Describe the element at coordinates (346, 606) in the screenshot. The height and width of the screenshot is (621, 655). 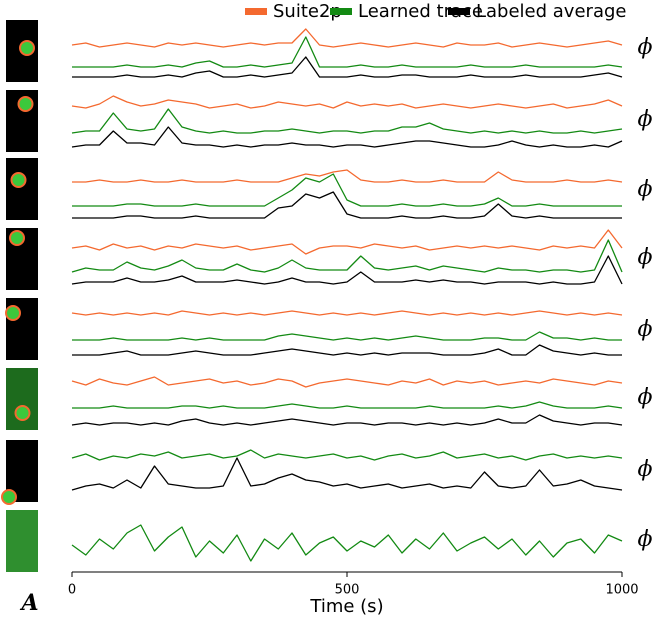
I see `x-axis-label: Time (s)` at that location.